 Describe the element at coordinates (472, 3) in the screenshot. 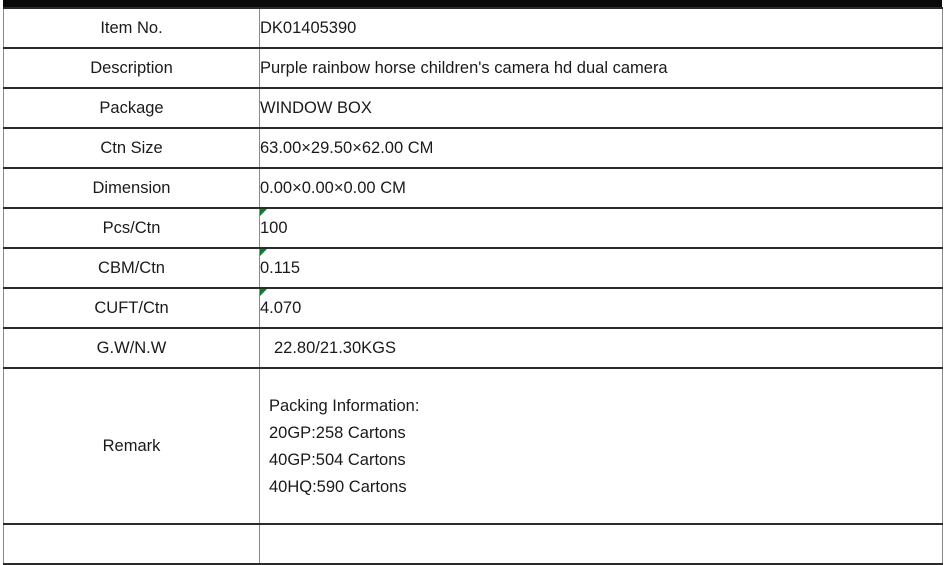

I see `top-border-rule` at that location.